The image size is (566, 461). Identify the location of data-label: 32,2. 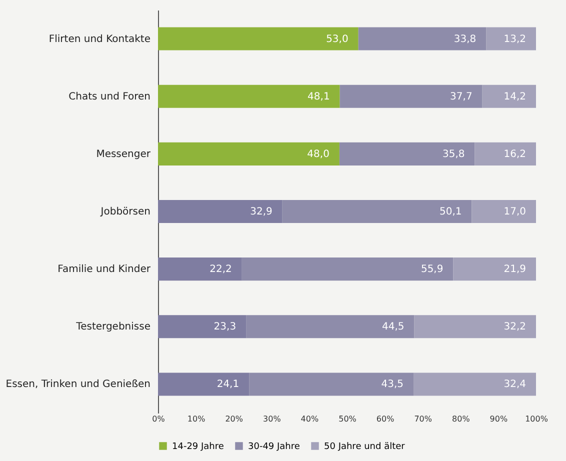
(515, 327).